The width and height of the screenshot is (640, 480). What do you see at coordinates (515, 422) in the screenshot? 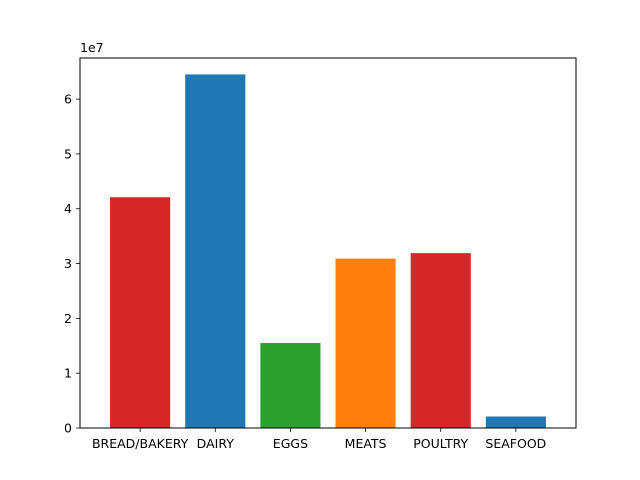
I see `bar-seafood` at bounding box center [515, 422].